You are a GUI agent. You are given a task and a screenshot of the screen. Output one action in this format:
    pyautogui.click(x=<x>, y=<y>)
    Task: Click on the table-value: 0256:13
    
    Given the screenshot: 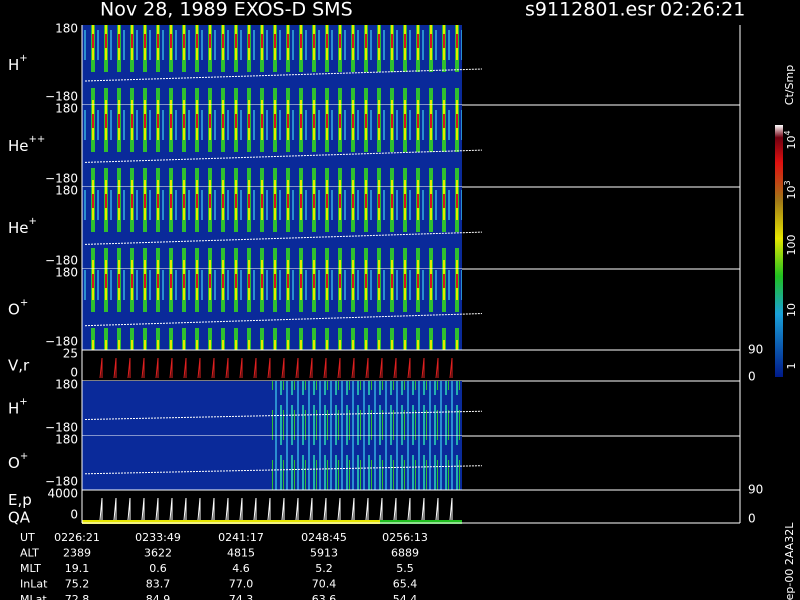 What is the action you would take?
    pyautogui.click(x=405, y=537)
    